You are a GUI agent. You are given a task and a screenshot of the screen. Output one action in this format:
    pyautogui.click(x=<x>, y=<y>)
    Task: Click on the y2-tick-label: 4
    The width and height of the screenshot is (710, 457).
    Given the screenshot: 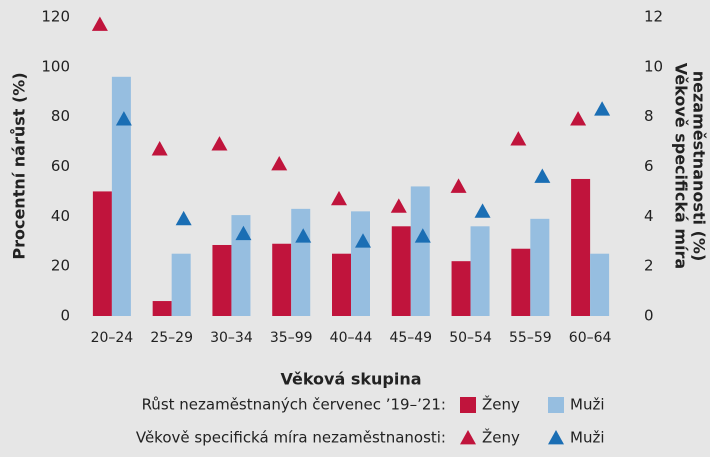 What is the action you would take?
    pyautogui.click(x=649, y=216)
    